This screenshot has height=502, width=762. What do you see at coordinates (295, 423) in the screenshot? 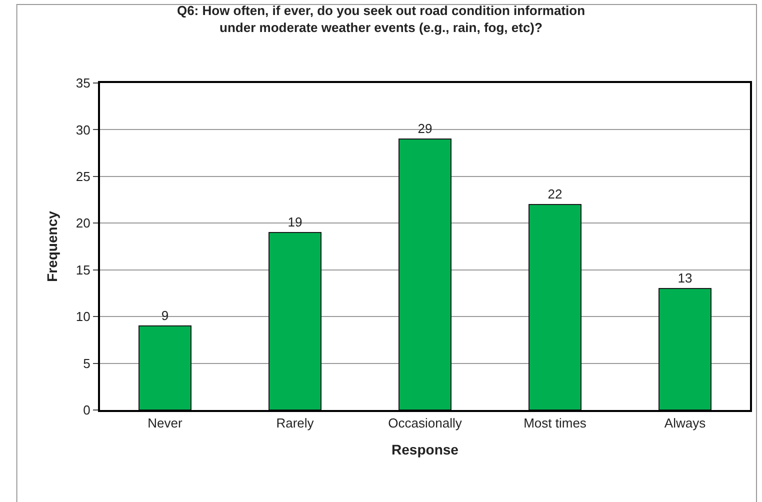
I see `x-tick-label: Rarely` at bounding box center [295, 423].